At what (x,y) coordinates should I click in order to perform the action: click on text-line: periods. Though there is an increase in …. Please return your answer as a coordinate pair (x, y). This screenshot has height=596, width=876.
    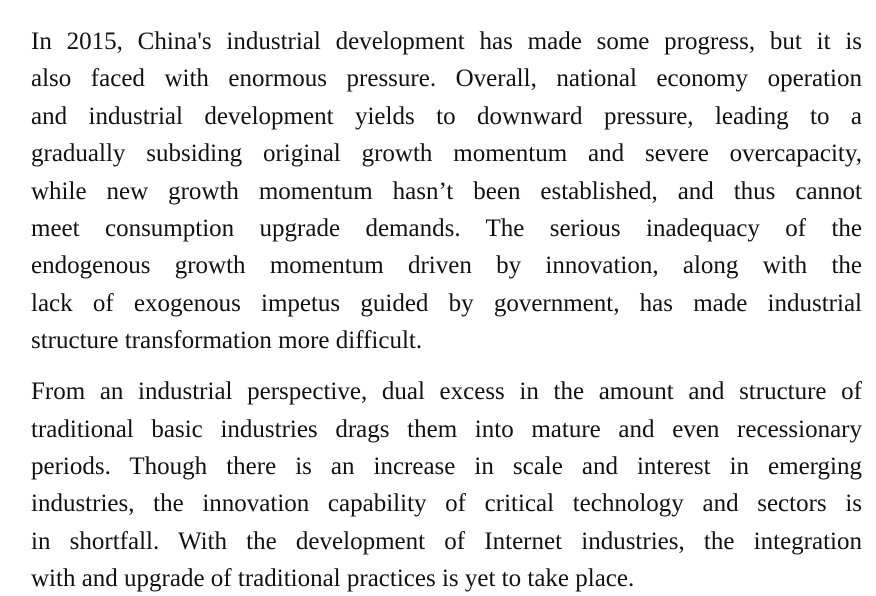
    Looking at the image, I should click on (446, 466).